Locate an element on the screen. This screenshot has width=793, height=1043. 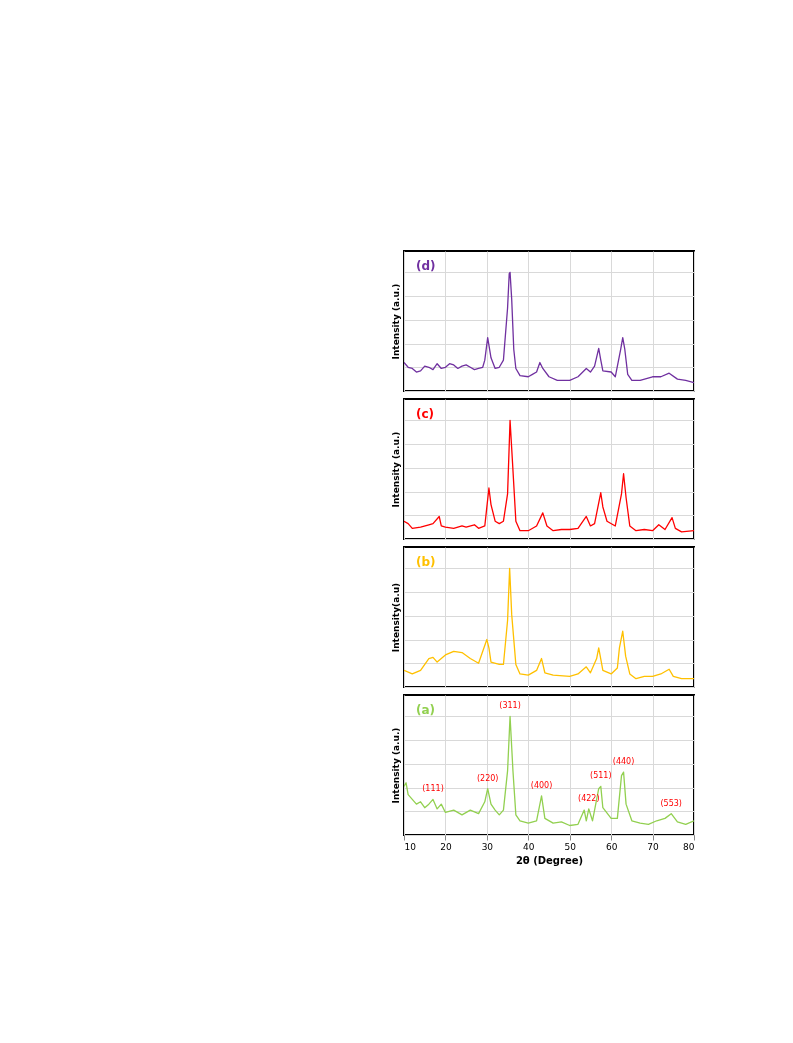
y-axis-title: Intensity(a.u) is located at coordinates (395, 617).